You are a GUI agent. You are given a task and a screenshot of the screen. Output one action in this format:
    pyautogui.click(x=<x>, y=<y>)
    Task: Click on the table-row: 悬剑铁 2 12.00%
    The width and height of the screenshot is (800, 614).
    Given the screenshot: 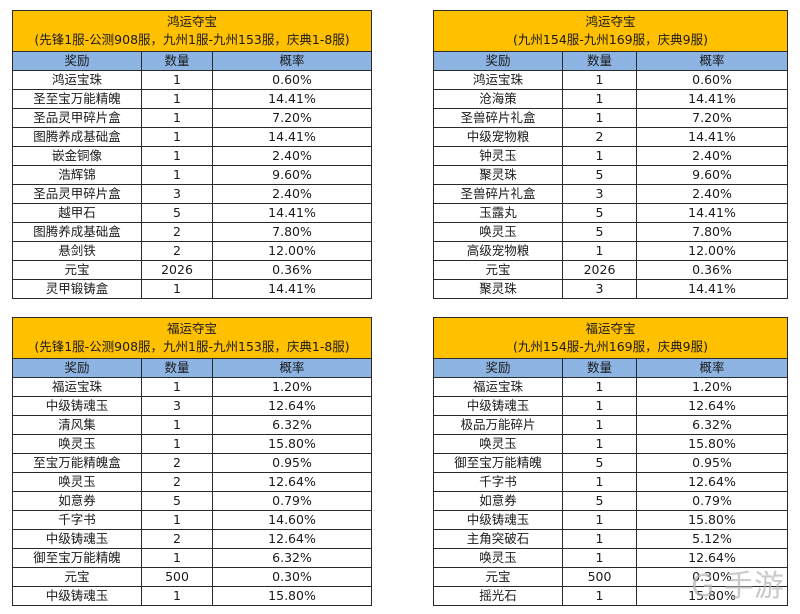 What is the action you would take?
    pyautogui.click(x=192, y=251)
    